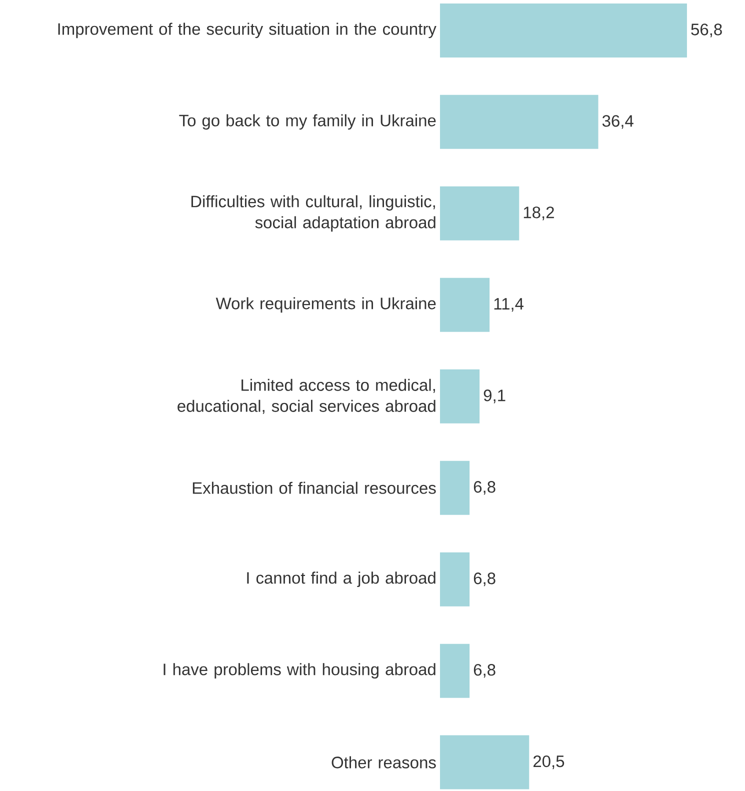 This screenshot has height=791, width=745. I want to click on data-label: 9,1, so click(495, 397).